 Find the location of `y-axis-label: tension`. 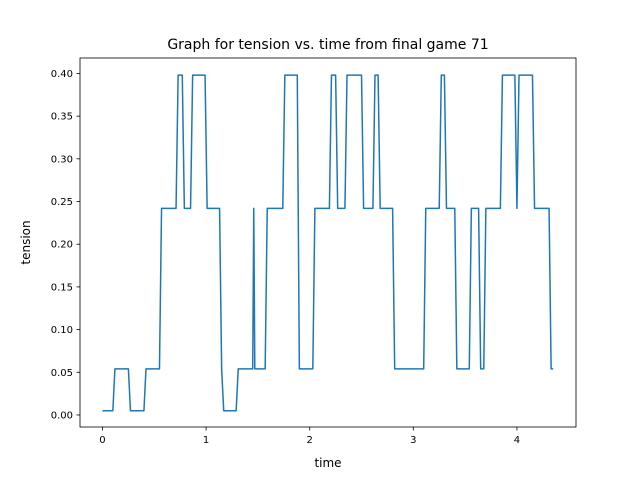

y-axis-label: tension is located at coordinates (26, 242).